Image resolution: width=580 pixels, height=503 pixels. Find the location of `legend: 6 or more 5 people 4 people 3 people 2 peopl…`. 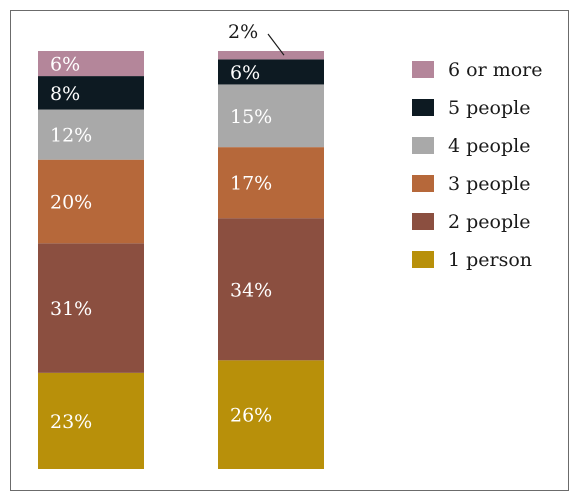

legend: 6 or more 5 people 4 people 3 people 2 peopl… is located at coordinates (477, 165).